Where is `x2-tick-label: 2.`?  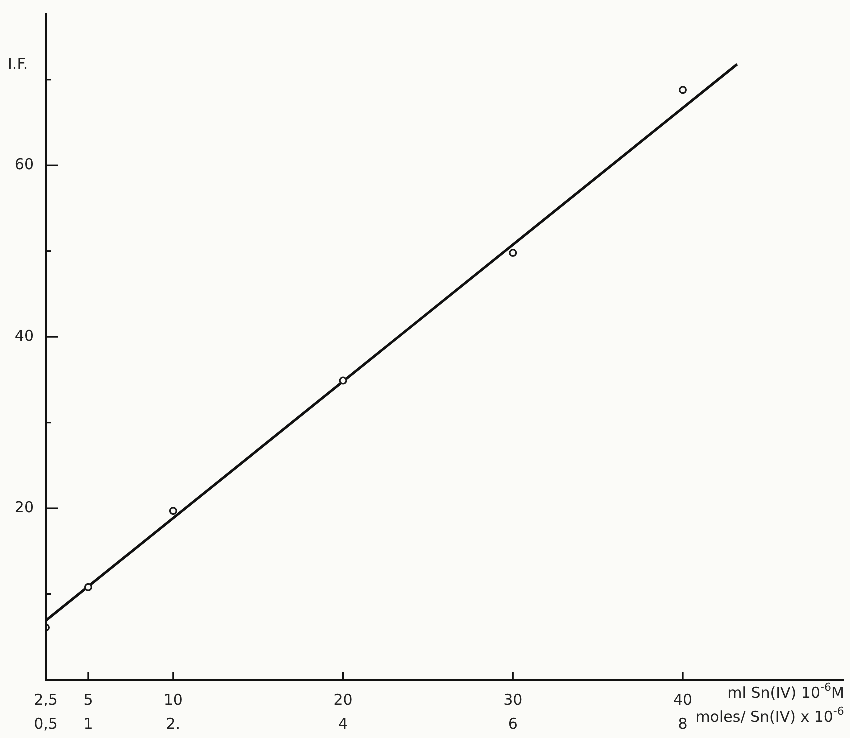
x2-tick-label: 2. is located at coordinates (173, 723).